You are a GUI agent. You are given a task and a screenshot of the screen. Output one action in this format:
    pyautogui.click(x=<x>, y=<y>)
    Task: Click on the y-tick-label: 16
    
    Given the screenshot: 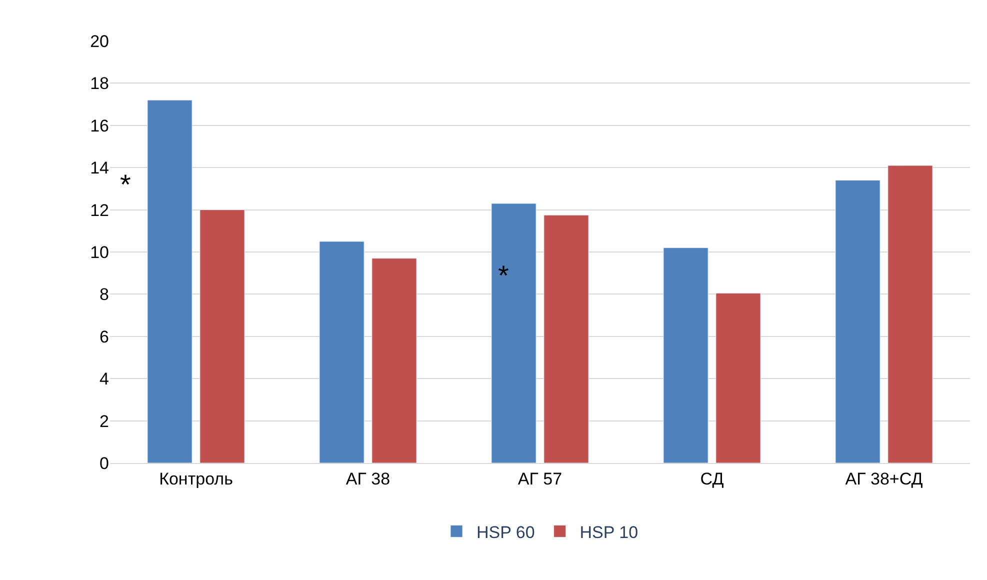 What is the action you would take?
    pyautogui.click(x=99, y=126)
    